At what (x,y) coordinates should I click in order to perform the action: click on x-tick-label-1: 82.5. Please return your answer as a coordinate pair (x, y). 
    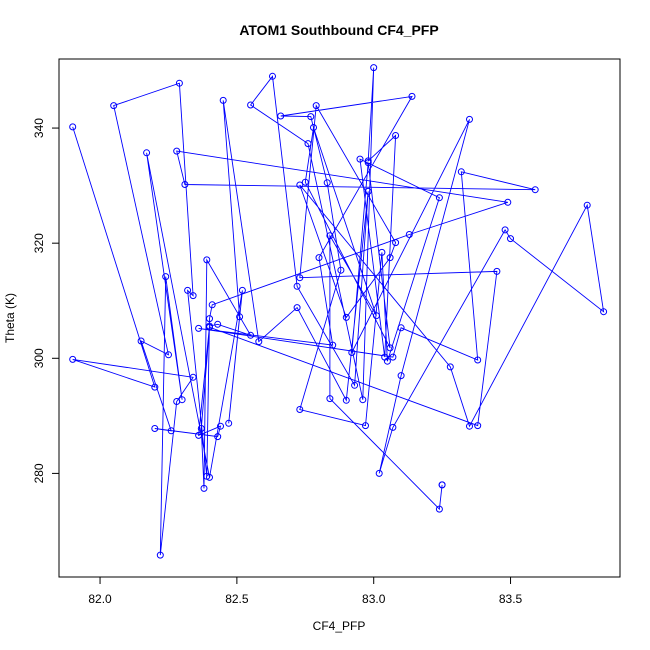
    Looking at the image, I should click on (237, 599).